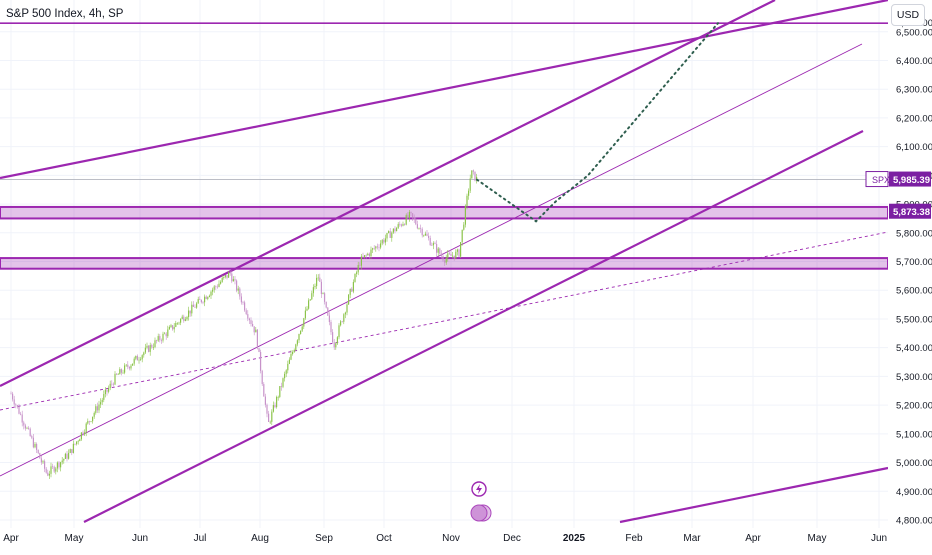 This screenshot has height=555, width=932. What do you see at coordinates (914, 61) in the screenshot?
I see `y-tick-label: 6,400.00` at bounding box center [914, 61].